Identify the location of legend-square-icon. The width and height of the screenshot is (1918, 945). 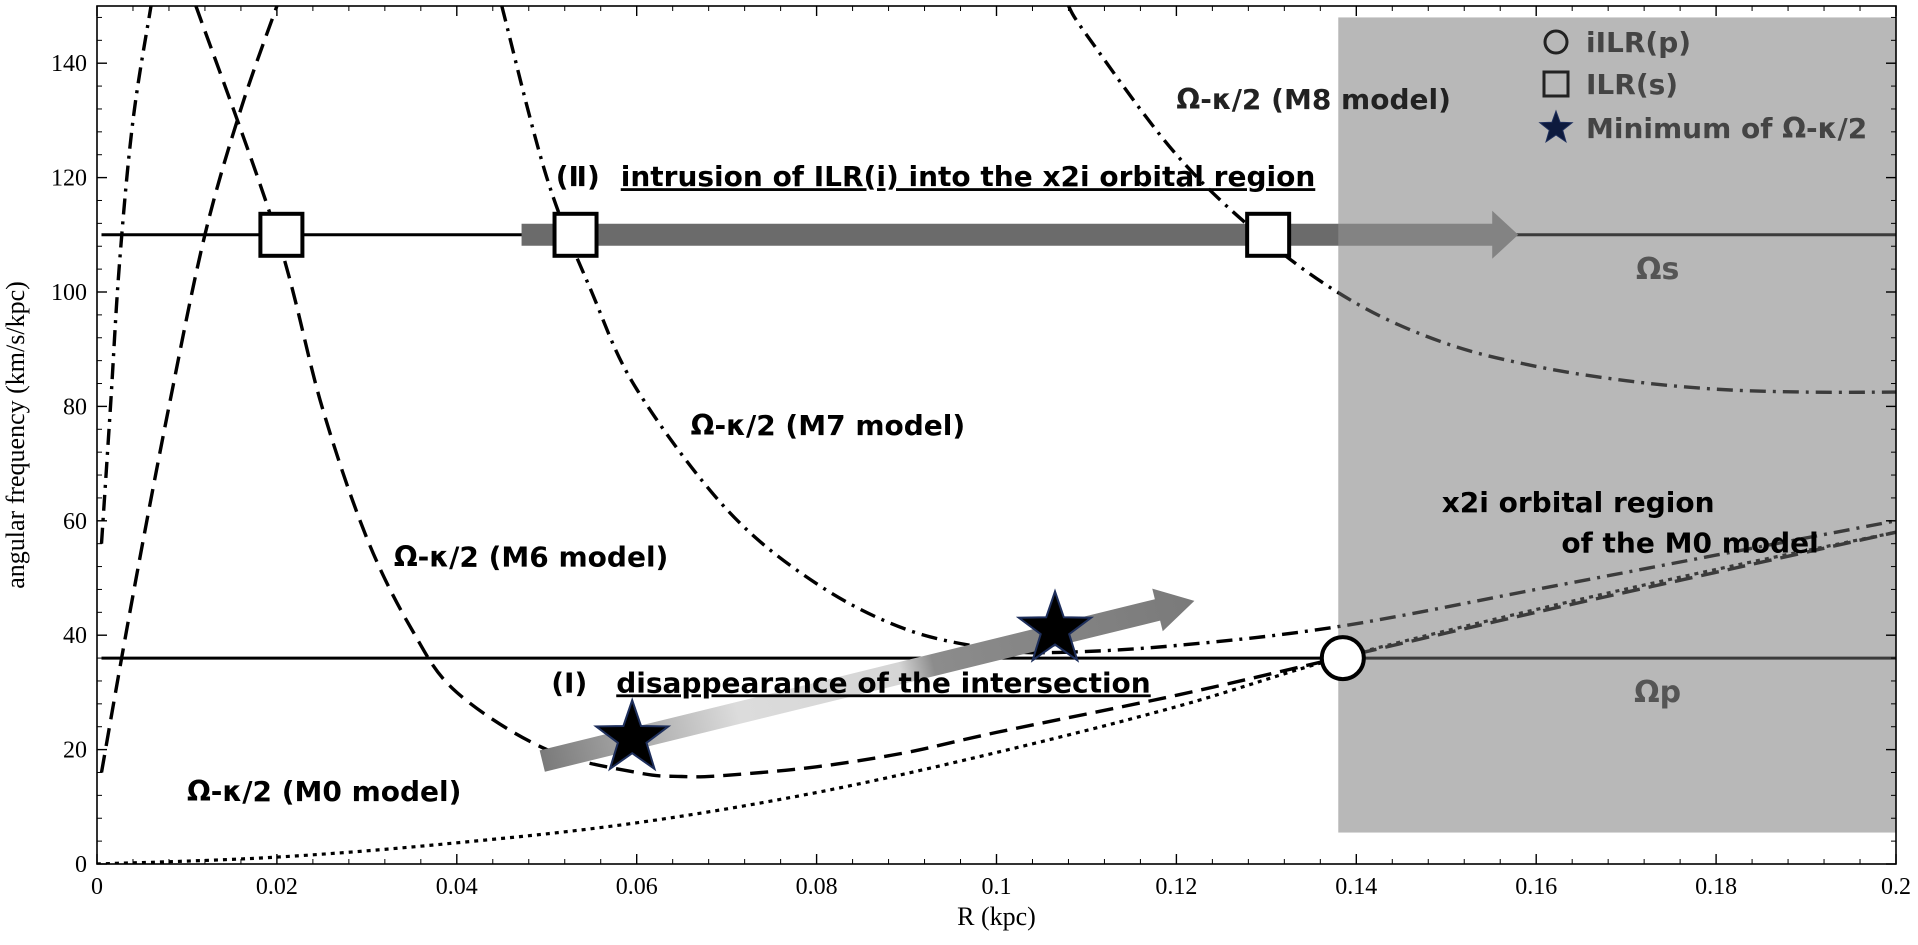
(1556, 84).